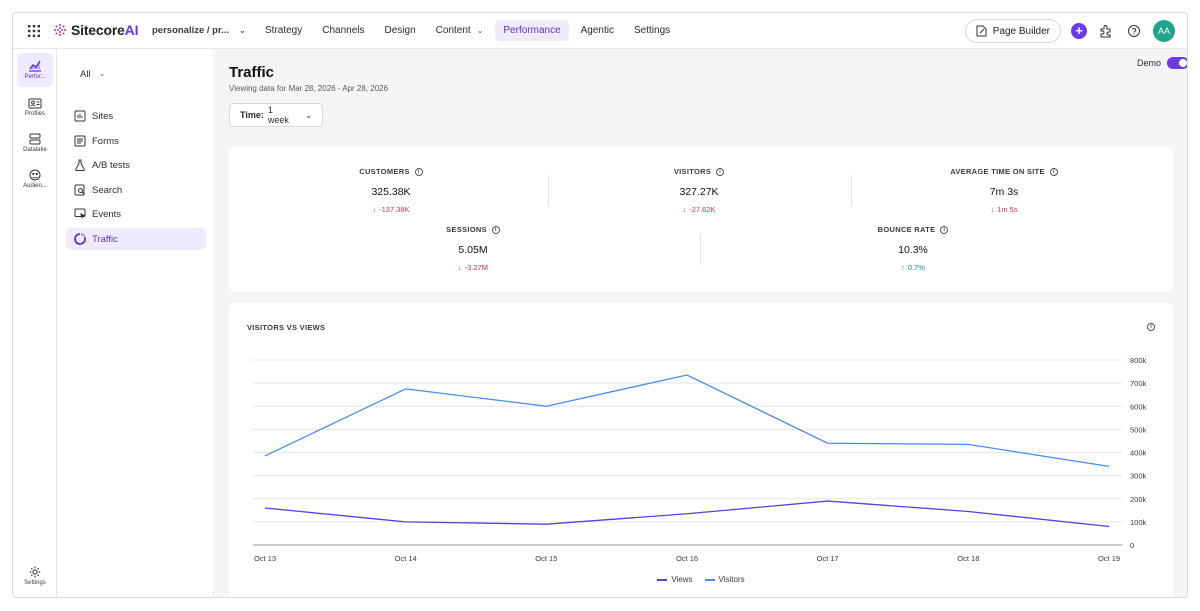 The width and height of the screenshot is (1200, 611). What do you see at coordinates (992, 209) in the screenshot?
I see `arrow-down-icon: ↓` at bounding box center [992, 209].